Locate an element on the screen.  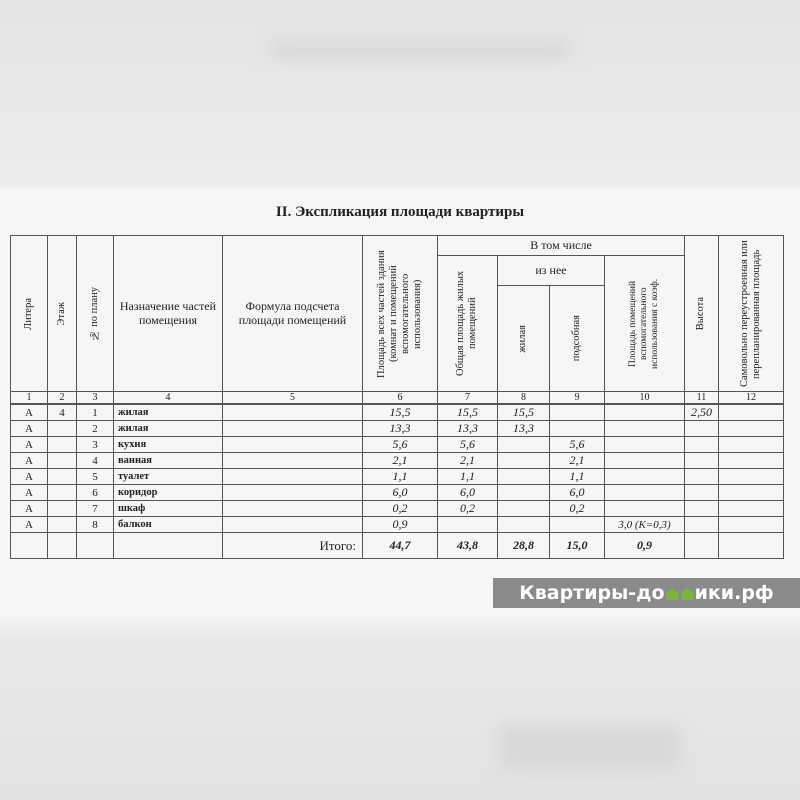
cell-living: 15,5 is located at coordinates (523, 412).